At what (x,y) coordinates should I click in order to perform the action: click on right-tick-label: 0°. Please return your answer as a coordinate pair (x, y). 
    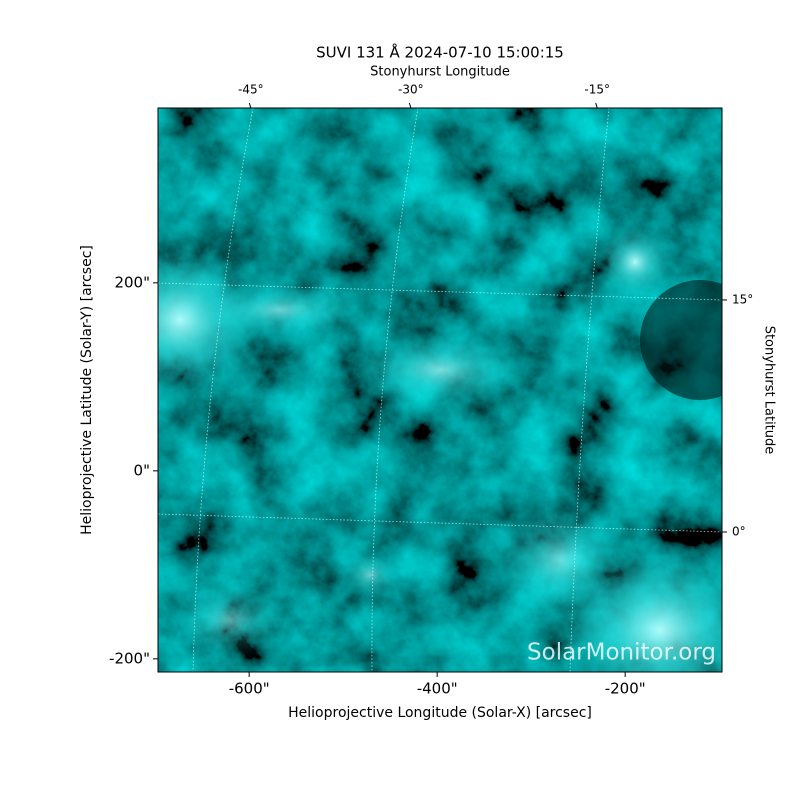
    Looking at the image, I should click on (739, 532).